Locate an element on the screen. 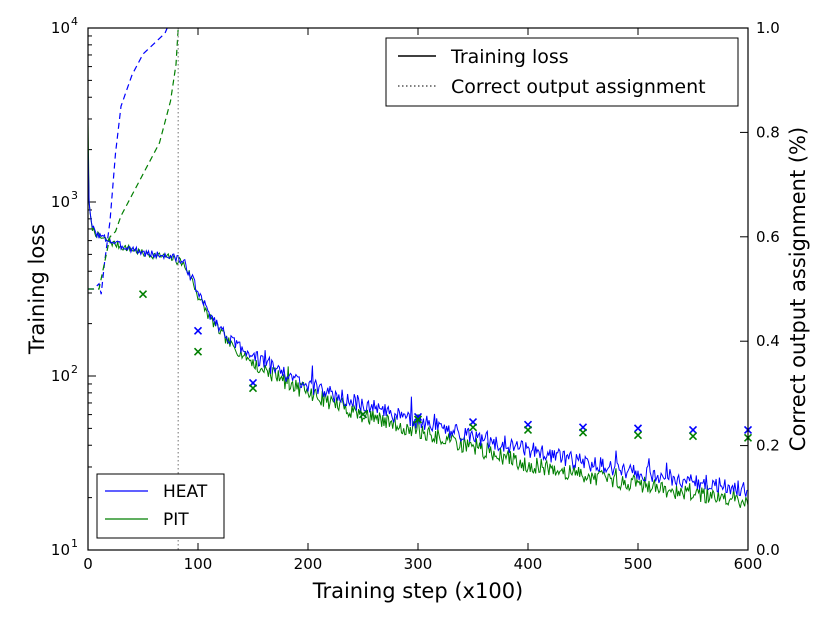  y-axis-left-title: Training loss is located at coordinates (37, 289).